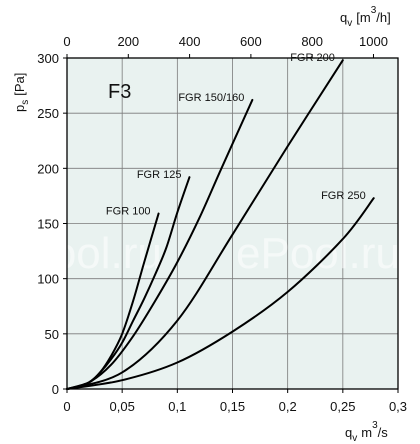 Image resolution: width=420 pixels, height=444 pixels. Describe the element at coordinates (55, 389) in the screenshot. I see `y-tick-label: 0` at that location.